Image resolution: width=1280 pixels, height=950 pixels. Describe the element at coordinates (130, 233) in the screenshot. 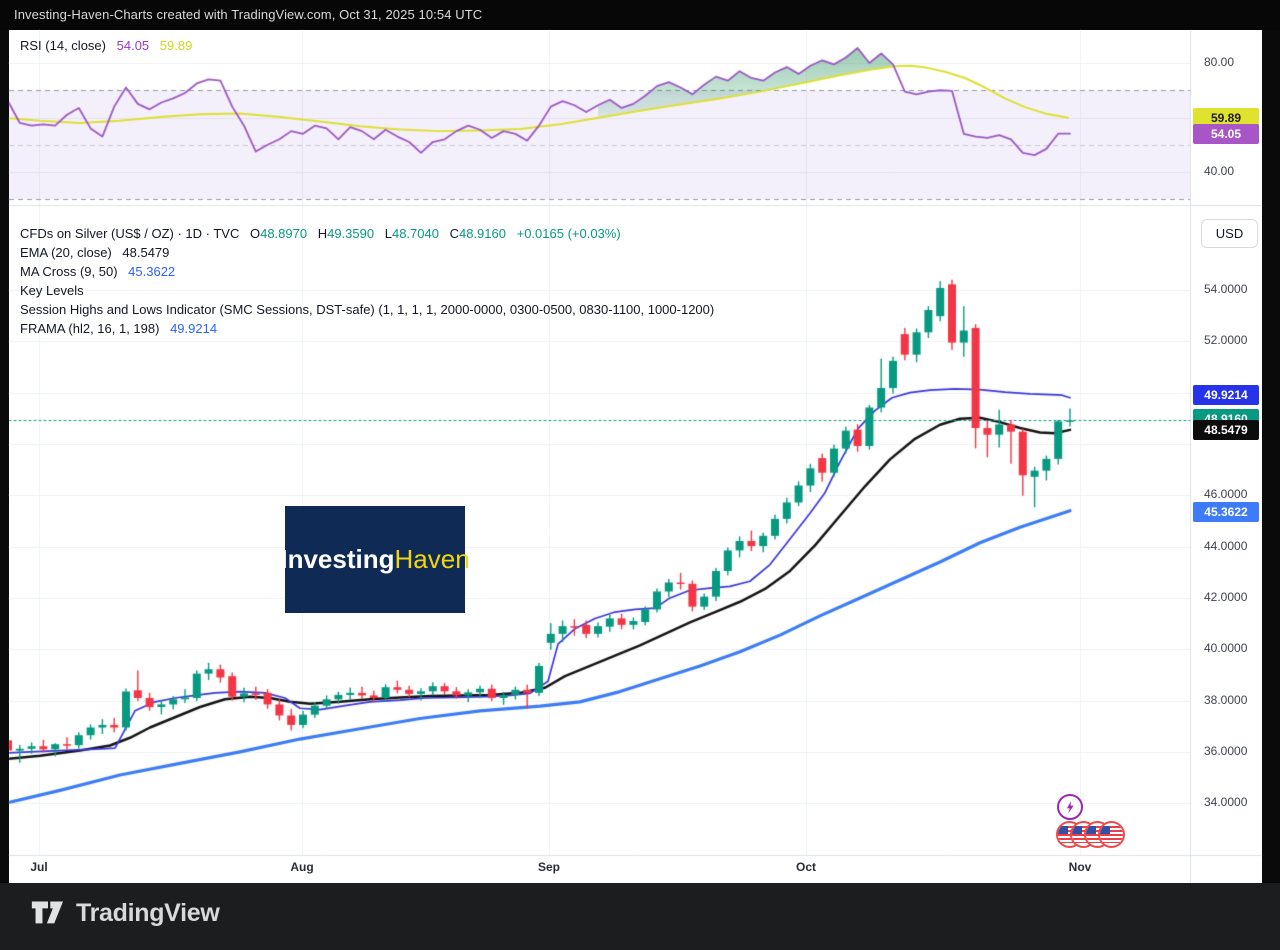

I see `symbol-title: CFDs on Silver (US$ / OZ) · 1D · TVC` at that location.